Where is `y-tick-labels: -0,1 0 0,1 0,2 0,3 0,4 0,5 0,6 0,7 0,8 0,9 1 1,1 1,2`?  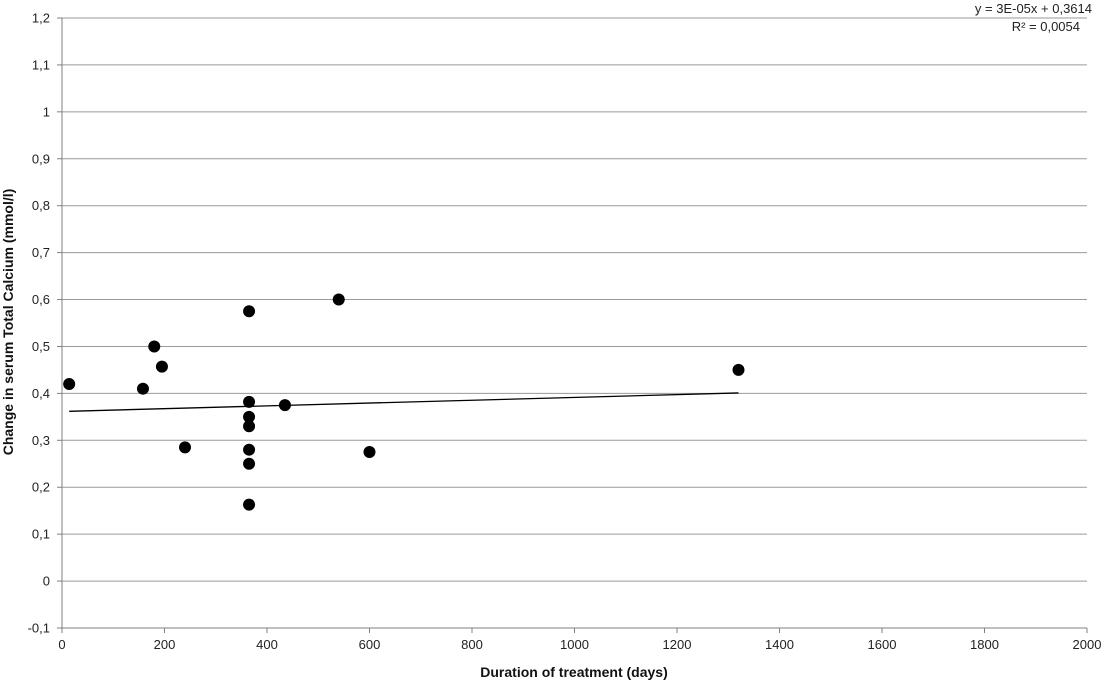 y-tick-labels: -0,1 0 0,1 0,2 0,3 0,4 0,5 0,6 0,7 0,8 0,9 1 1,1 1,2 is located at coordinates (45, 323).